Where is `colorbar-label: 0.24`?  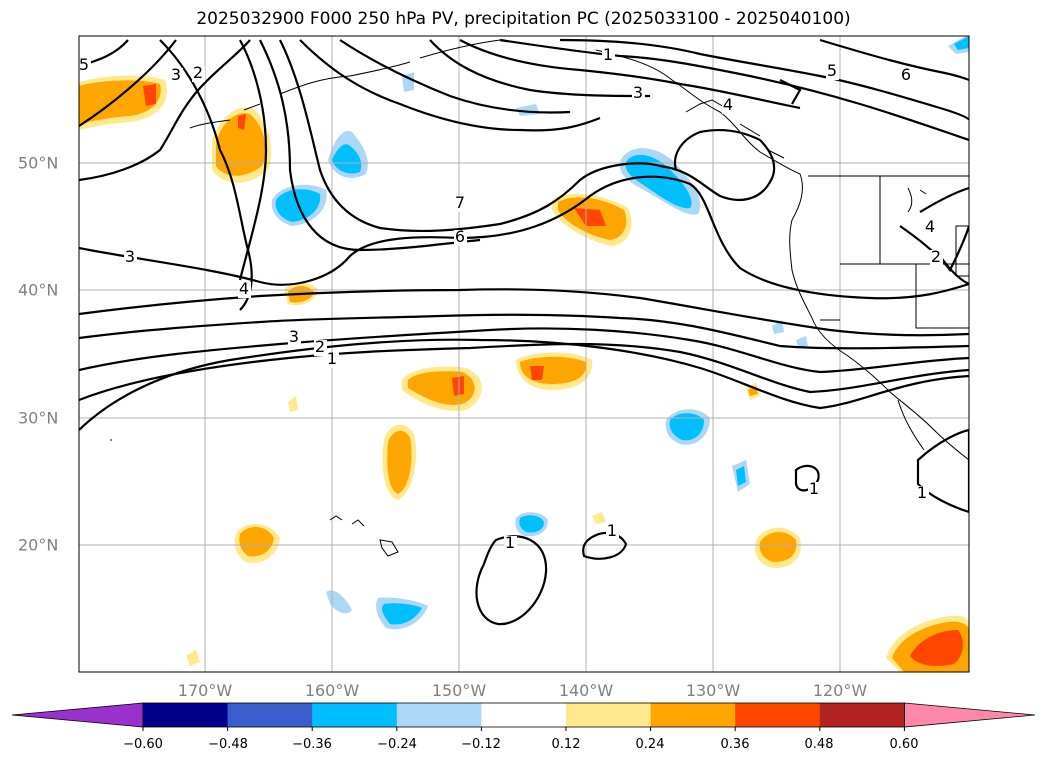 colorbar-label: 0.24 is located at coordinates (650, 744).